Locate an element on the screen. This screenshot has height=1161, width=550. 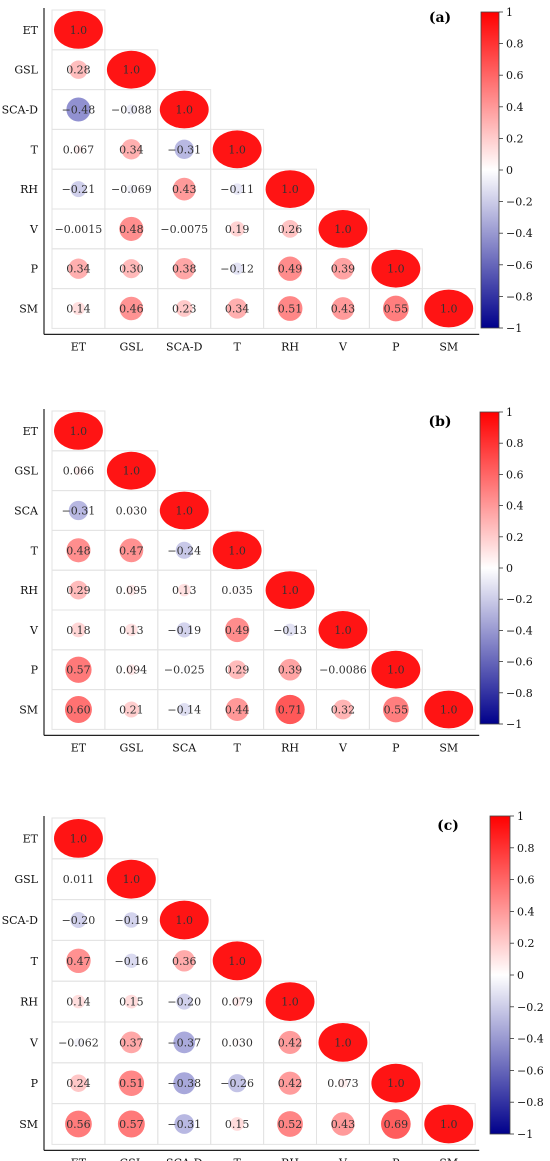
correlation-value-label: 0.28 is located at coordinates (78, 70).